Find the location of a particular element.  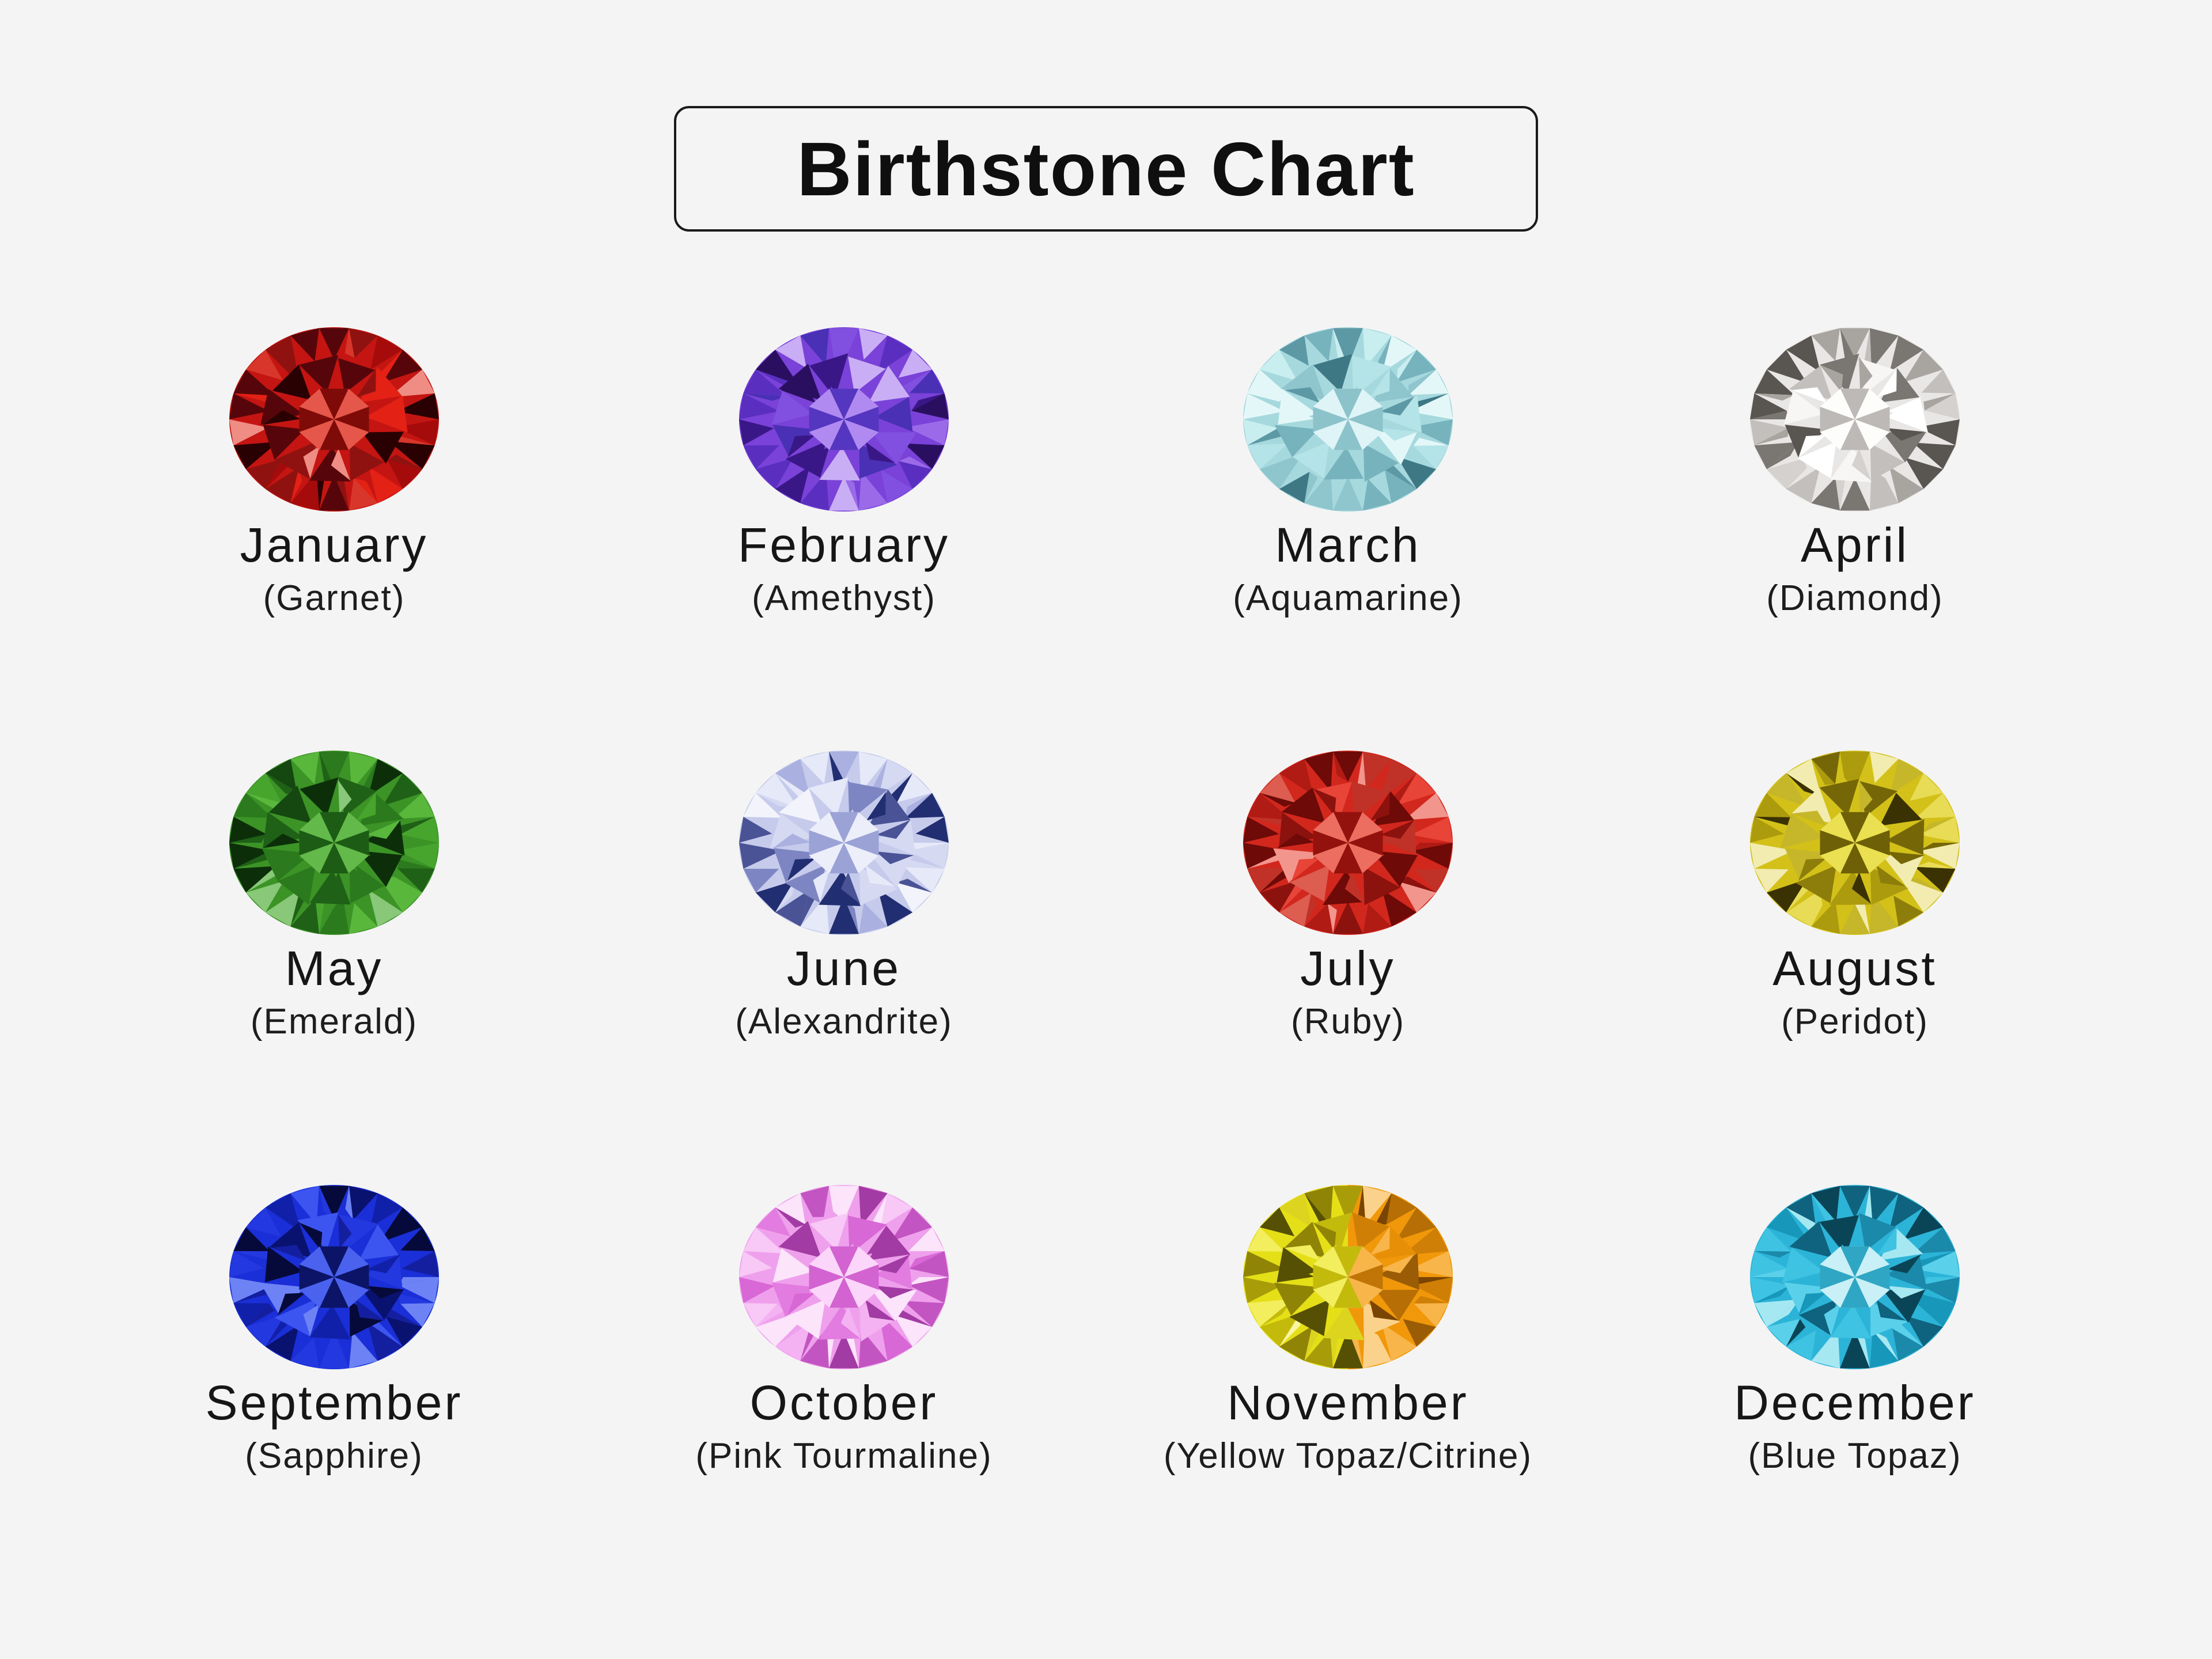

may-gemstone-icon is located at coordinates (334, 843).